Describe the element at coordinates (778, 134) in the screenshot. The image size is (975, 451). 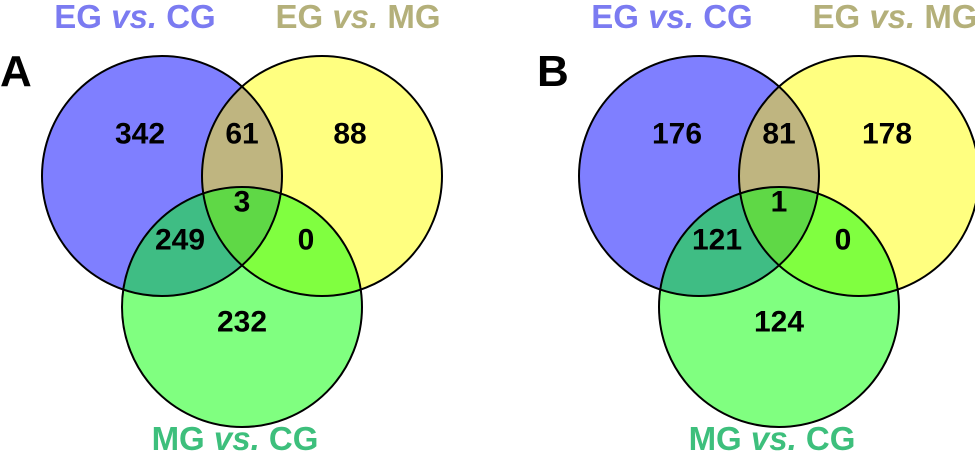
I see `count-ab: 81` at that location.